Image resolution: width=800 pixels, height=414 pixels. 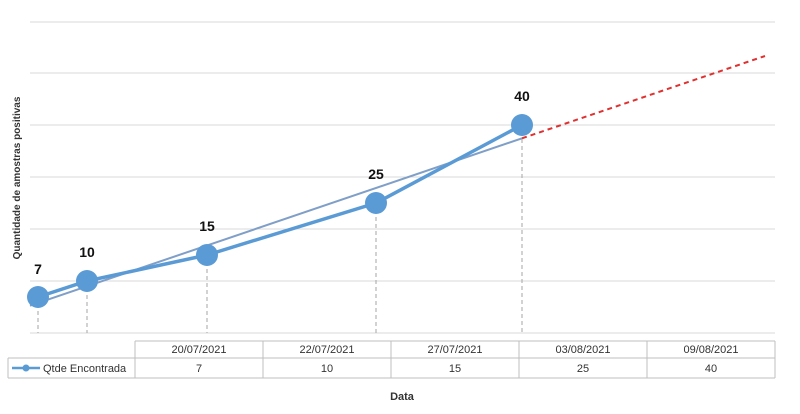 I want to click on table-column-header: 27/07/2021, so click(x=454, y=350).